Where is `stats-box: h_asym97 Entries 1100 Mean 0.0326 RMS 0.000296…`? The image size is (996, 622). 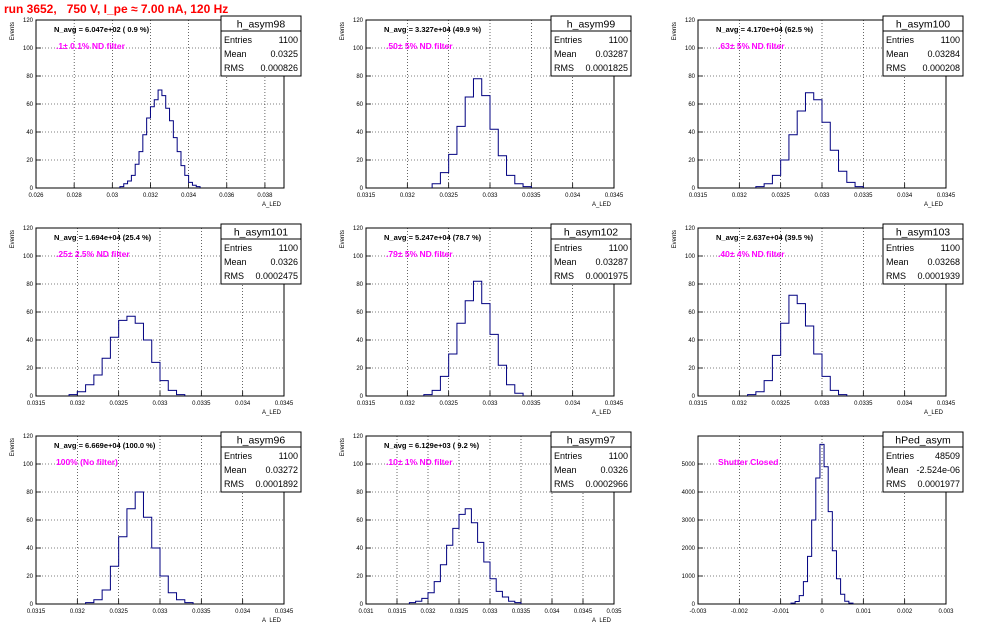 stats-box: h_asym97 Entries 1100 Mean 0.0326 RMS 0.000296… is located at coordinates (591, 462).